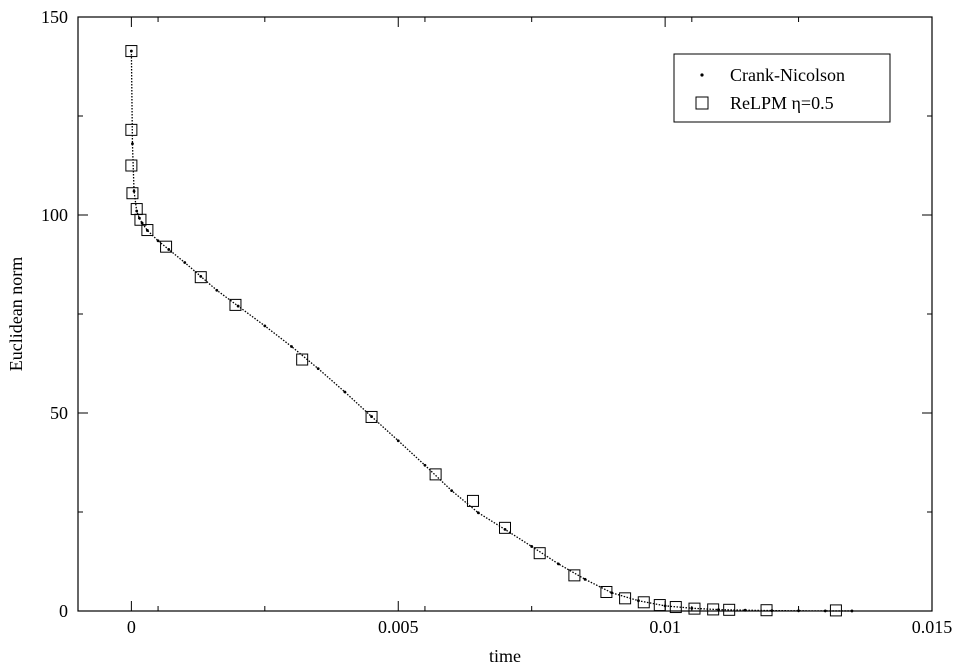 The height and width of the screenshot is (670, 960). I want to click on y-tick-label: 100, so click(54, 215).